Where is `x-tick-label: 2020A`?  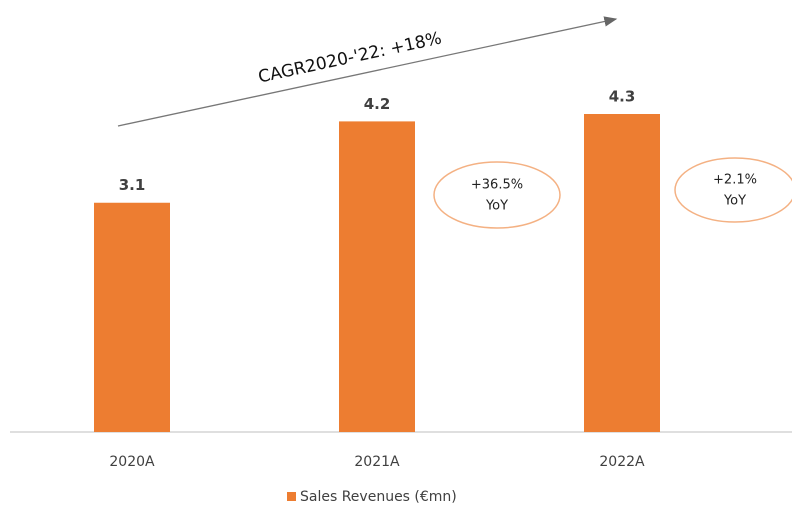 x-tick-label: 2020A is located at coordinates (132, 462).